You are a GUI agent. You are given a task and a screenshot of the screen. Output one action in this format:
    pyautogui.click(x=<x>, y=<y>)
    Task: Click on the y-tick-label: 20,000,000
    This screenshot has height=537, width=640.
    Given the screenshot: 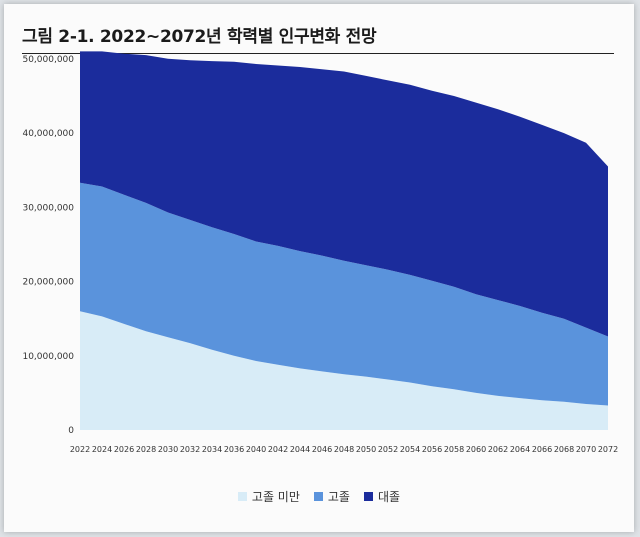 What is the action you would take?
    pyautogui.click(x=48, y=283)
    